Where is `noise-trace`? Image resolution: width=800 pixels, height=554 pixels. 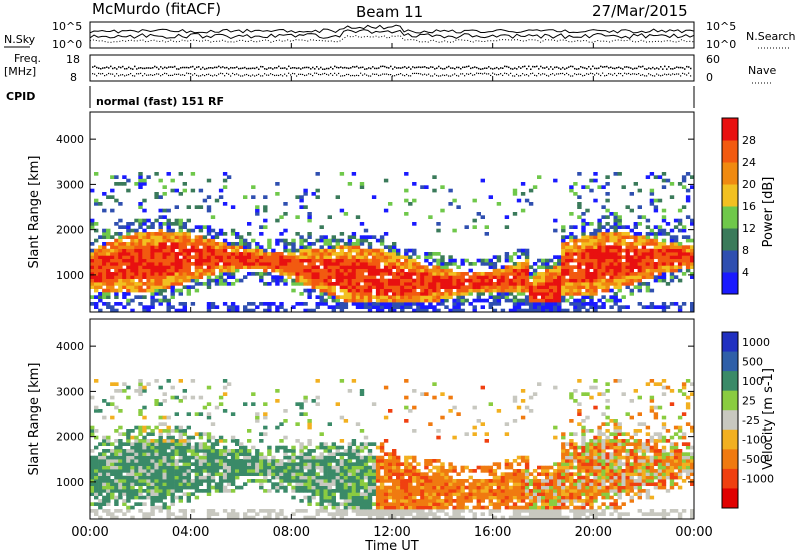
noise-trace is located at coordinates (392, 39).